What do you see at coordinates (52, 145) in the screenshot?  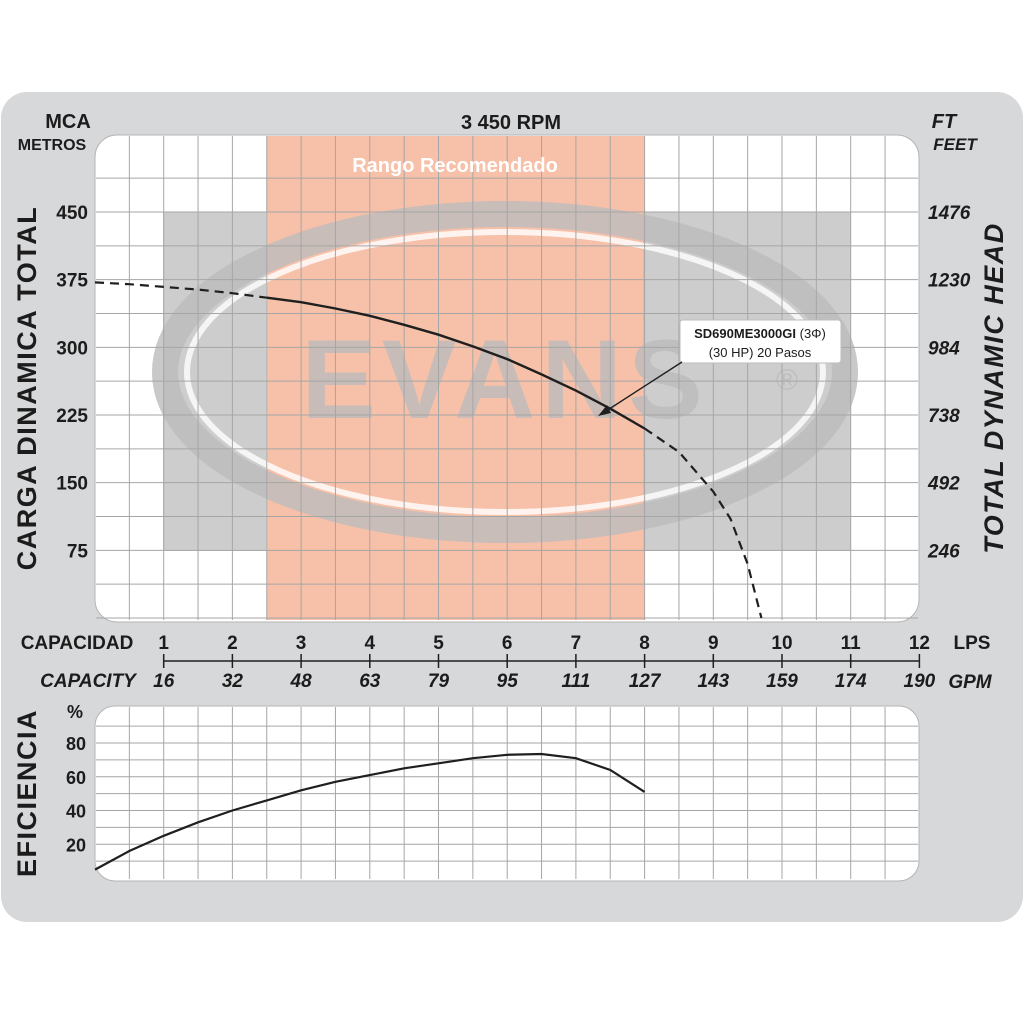 I see `left-unit-sublabel: METROS` at bounding box center [52, 145].